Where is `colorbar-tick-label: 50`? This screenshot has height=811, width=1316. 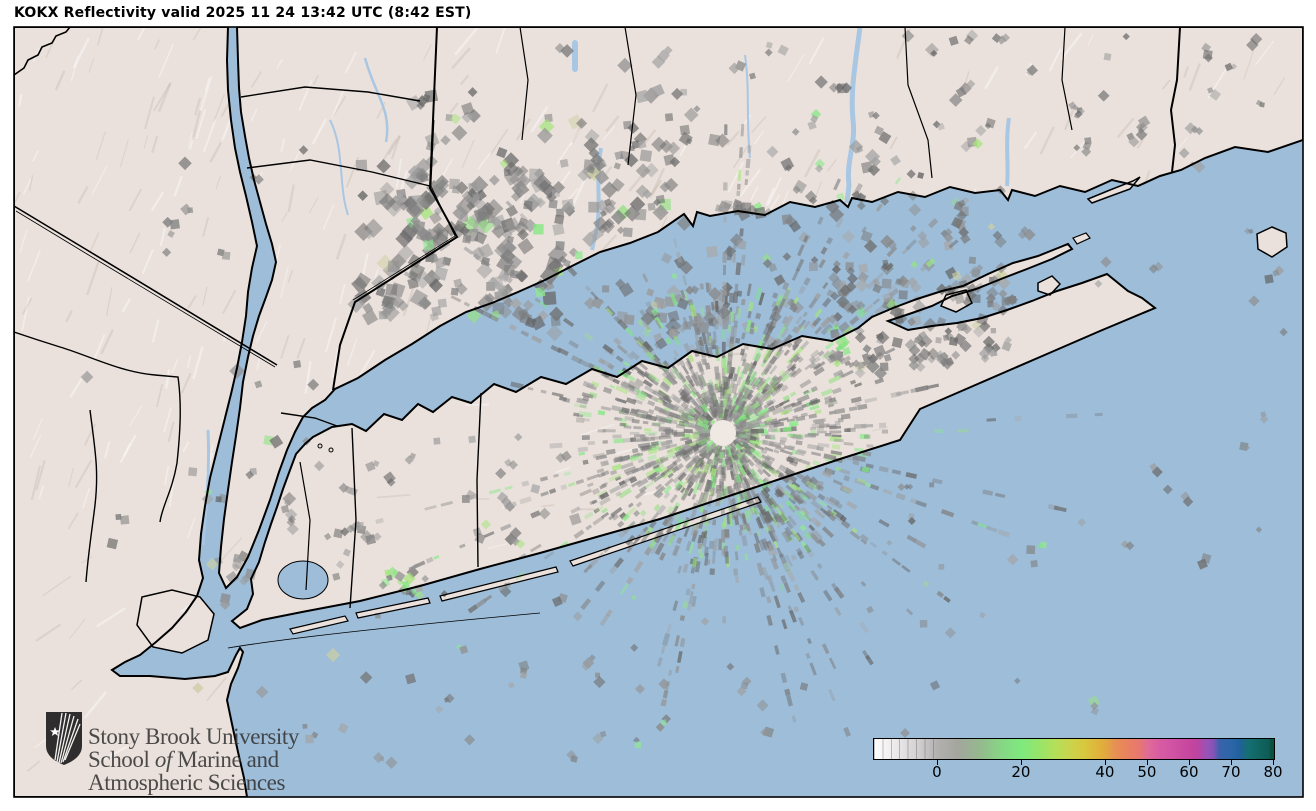 colorbar-tick-label: 50 is located at coordinates (1147, 772).